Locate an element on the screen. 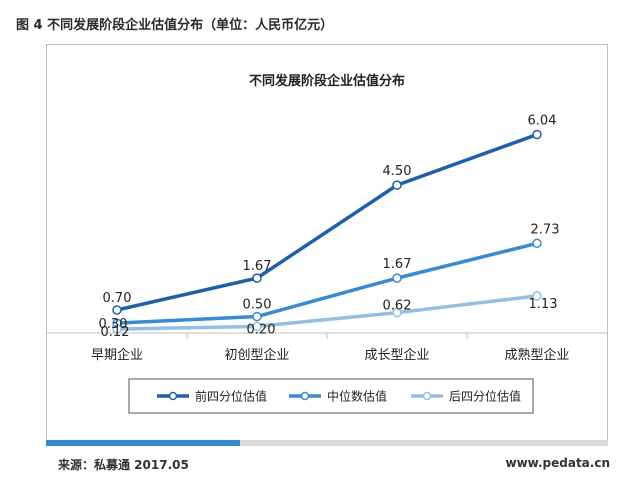 The width and height of the screenshot is (640, 482). legend-label: 中位数估值 is located at coordinates (357, 396).